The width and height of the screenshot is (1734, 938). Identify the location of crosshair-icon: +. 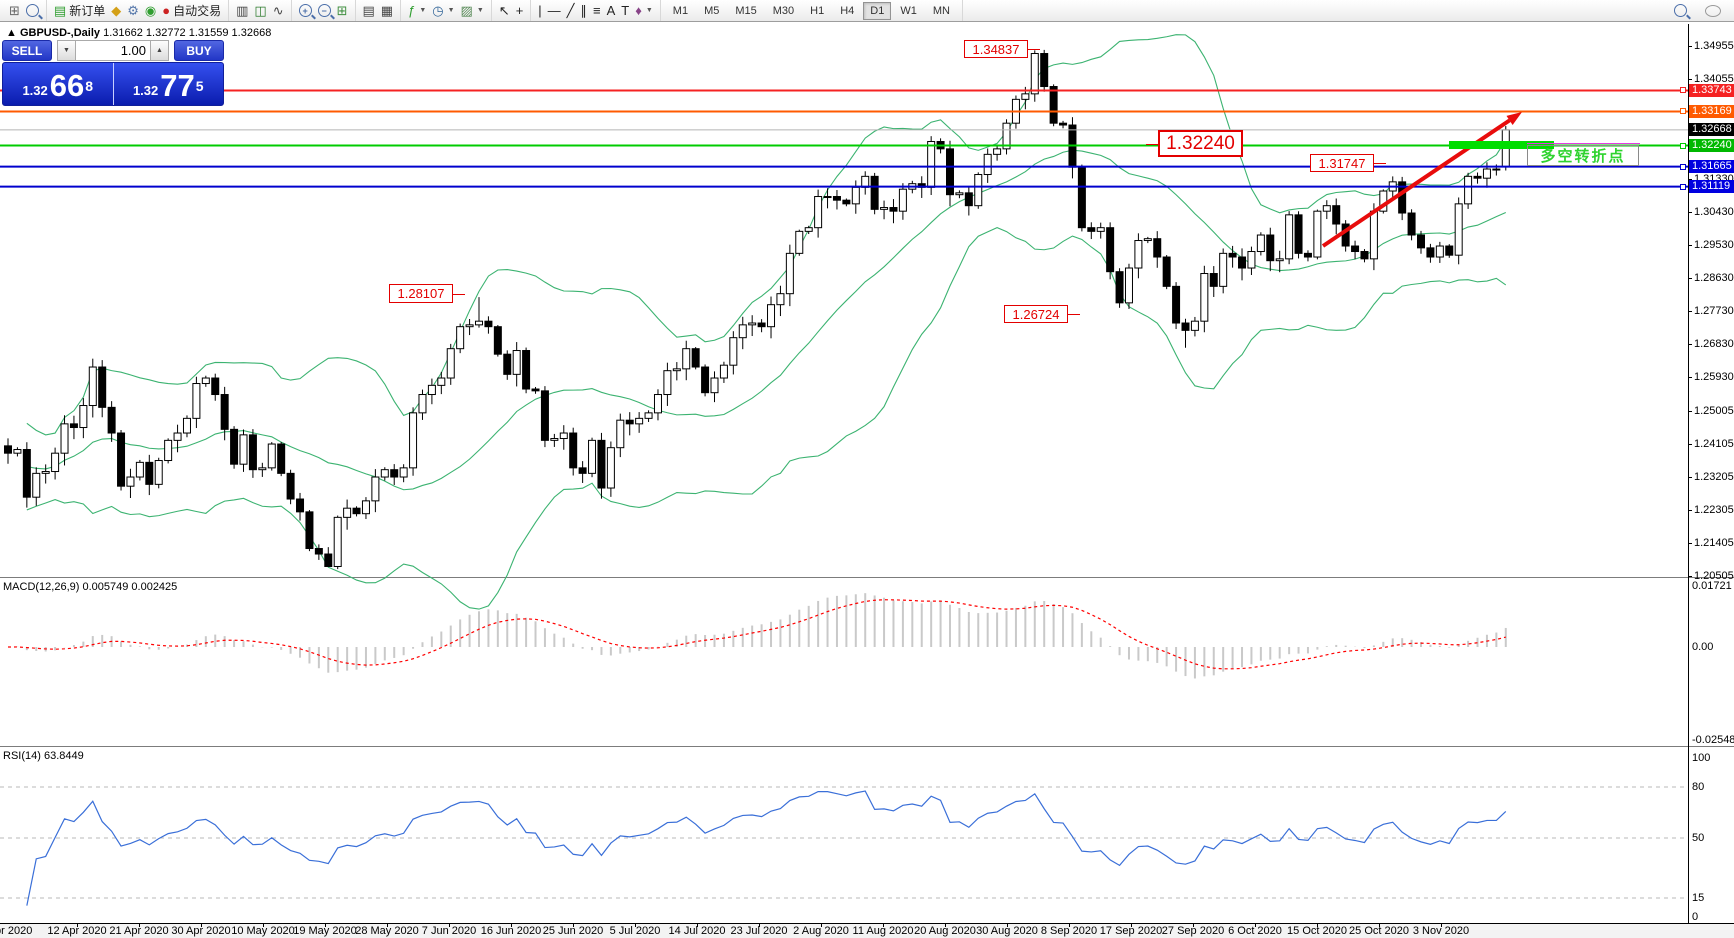
(520, 11).